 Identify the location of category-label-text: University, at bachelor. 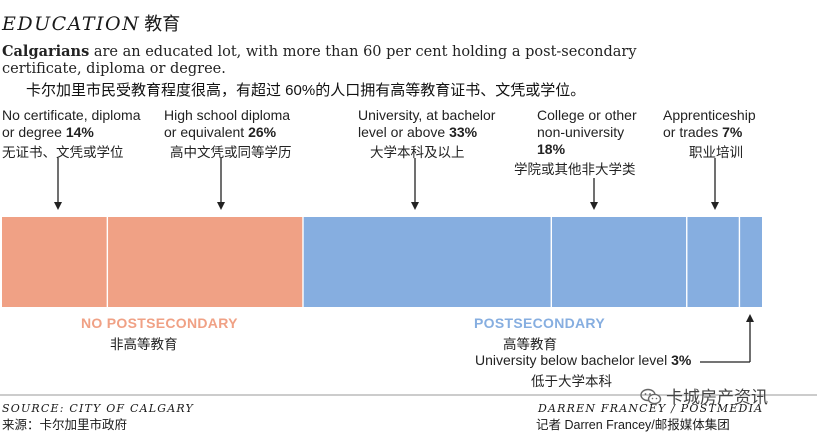
(427, 115).